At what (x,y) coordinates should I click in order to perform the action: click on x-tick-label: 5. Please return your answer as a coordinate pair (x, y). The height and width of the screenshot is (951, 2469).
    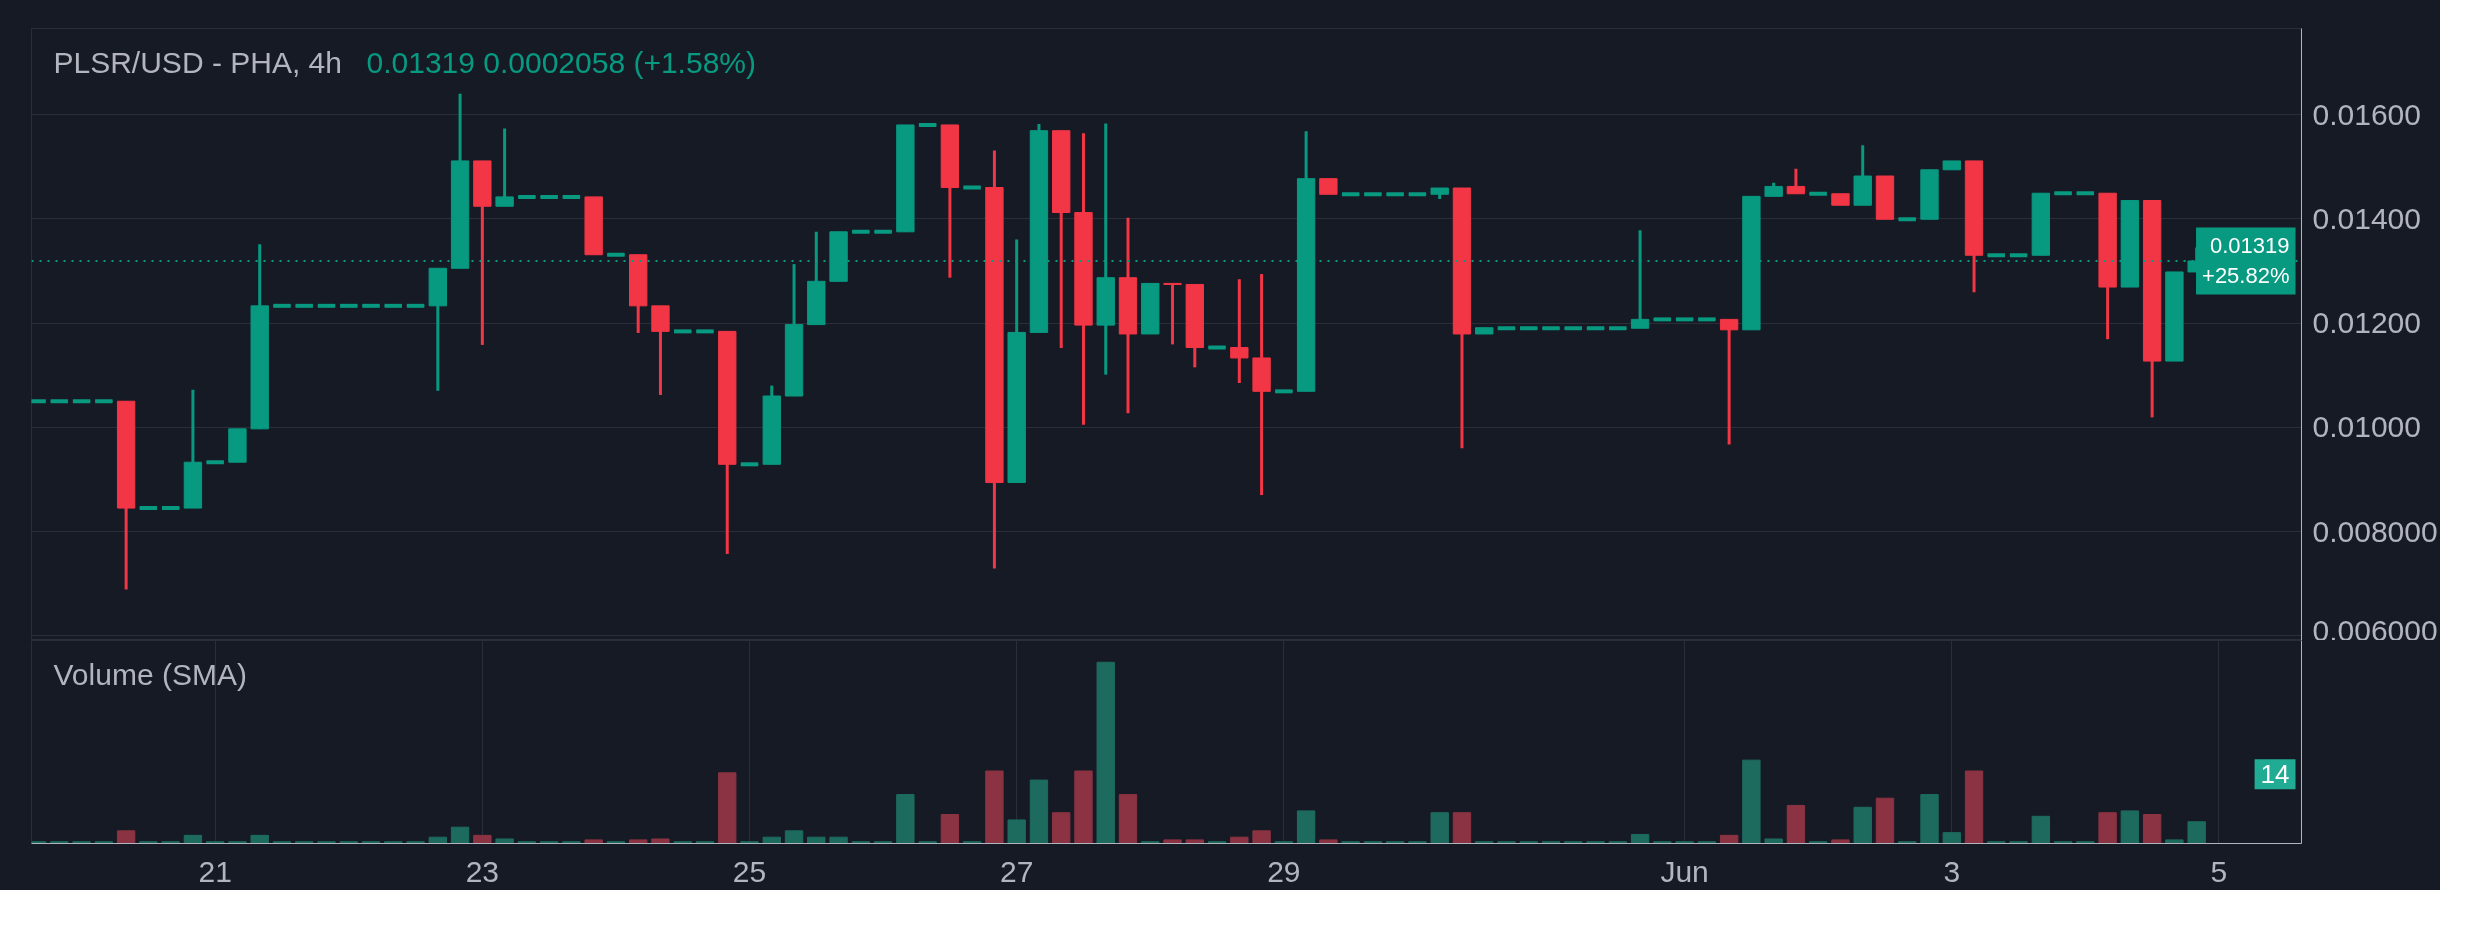
    Looking at the image, I should click on (2219, 871).